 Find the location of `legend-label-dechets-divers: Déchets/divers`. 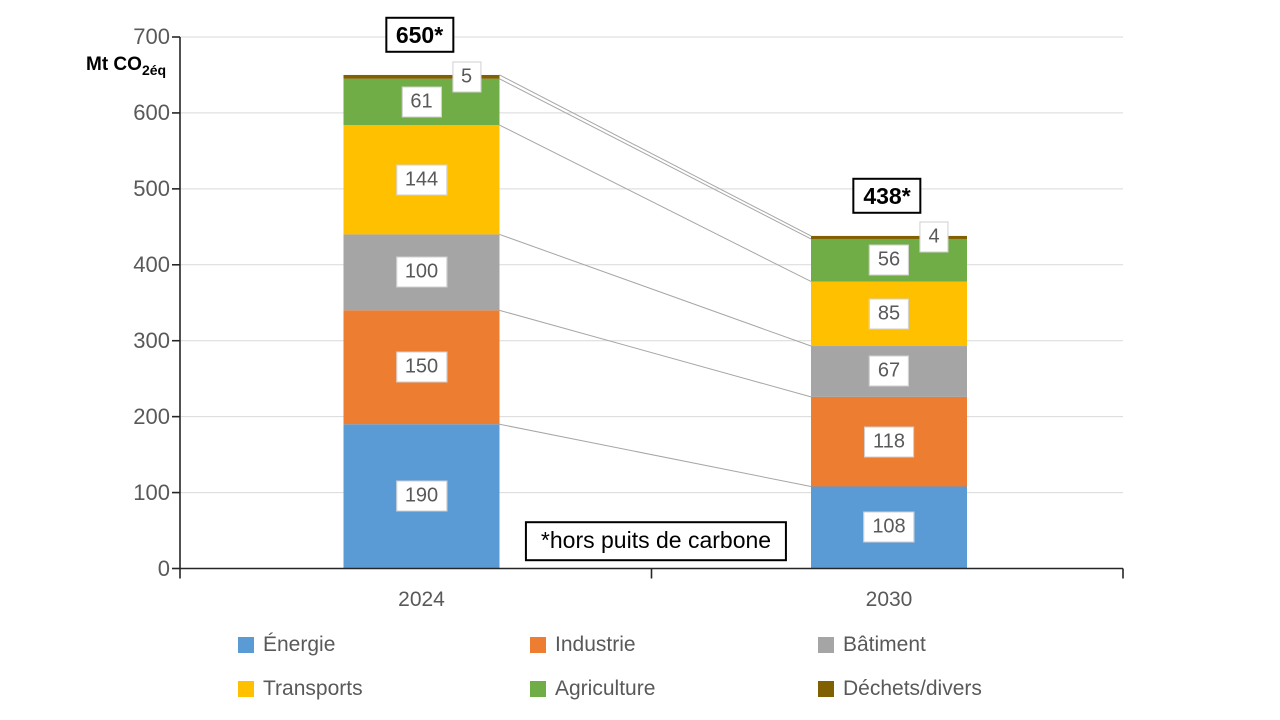

legend-label-dechets-divers: Déchets/divers is located at coordinates (912, 688).